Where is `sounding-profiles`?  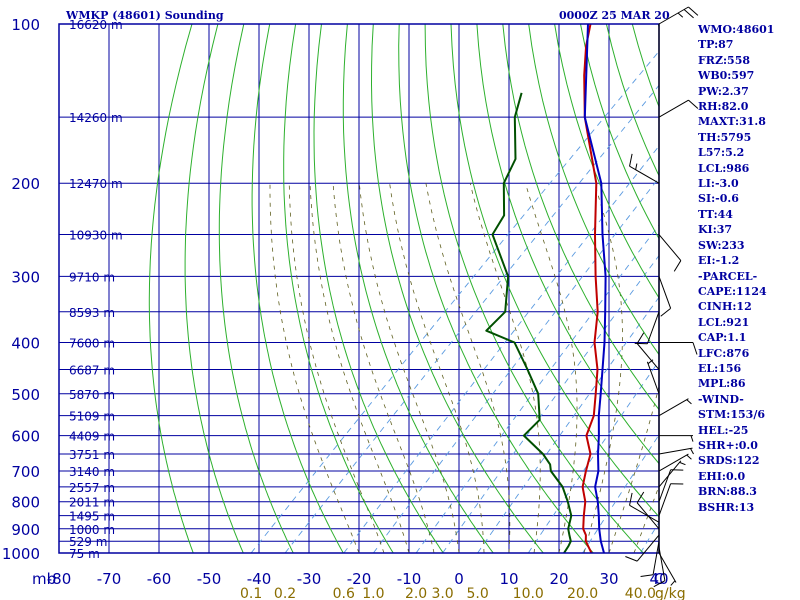
sounding-profiles is located at coordinates (546, 288).